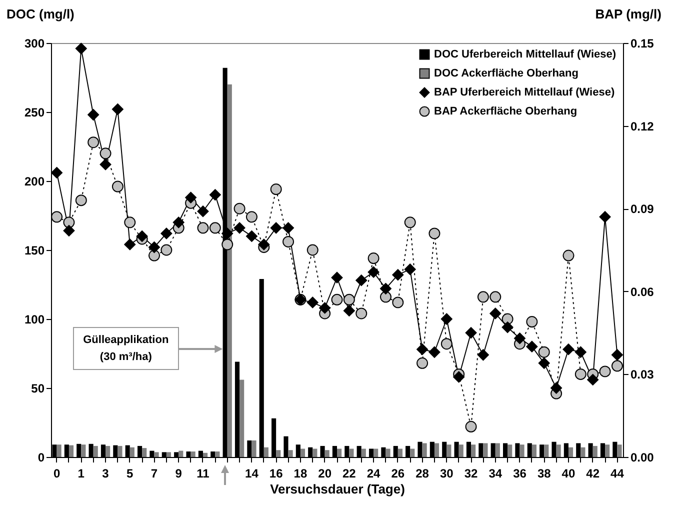 This screenshot has width=675, height=512. Describe the element at coordinates (642, 291) in the screenshot. I see `y2-tick-label: 0.06` at that location.